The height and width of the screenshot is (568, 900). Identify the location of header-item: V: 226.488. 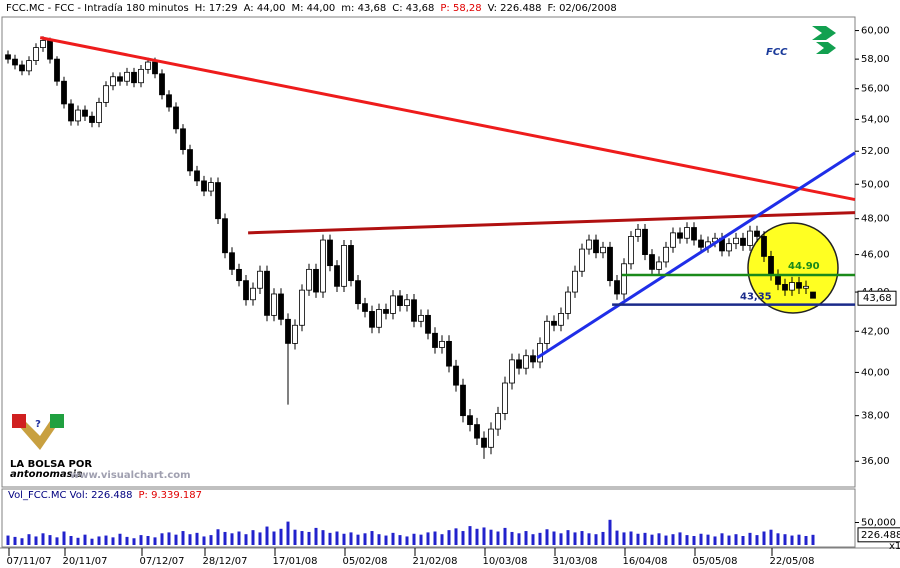
(515, 8).